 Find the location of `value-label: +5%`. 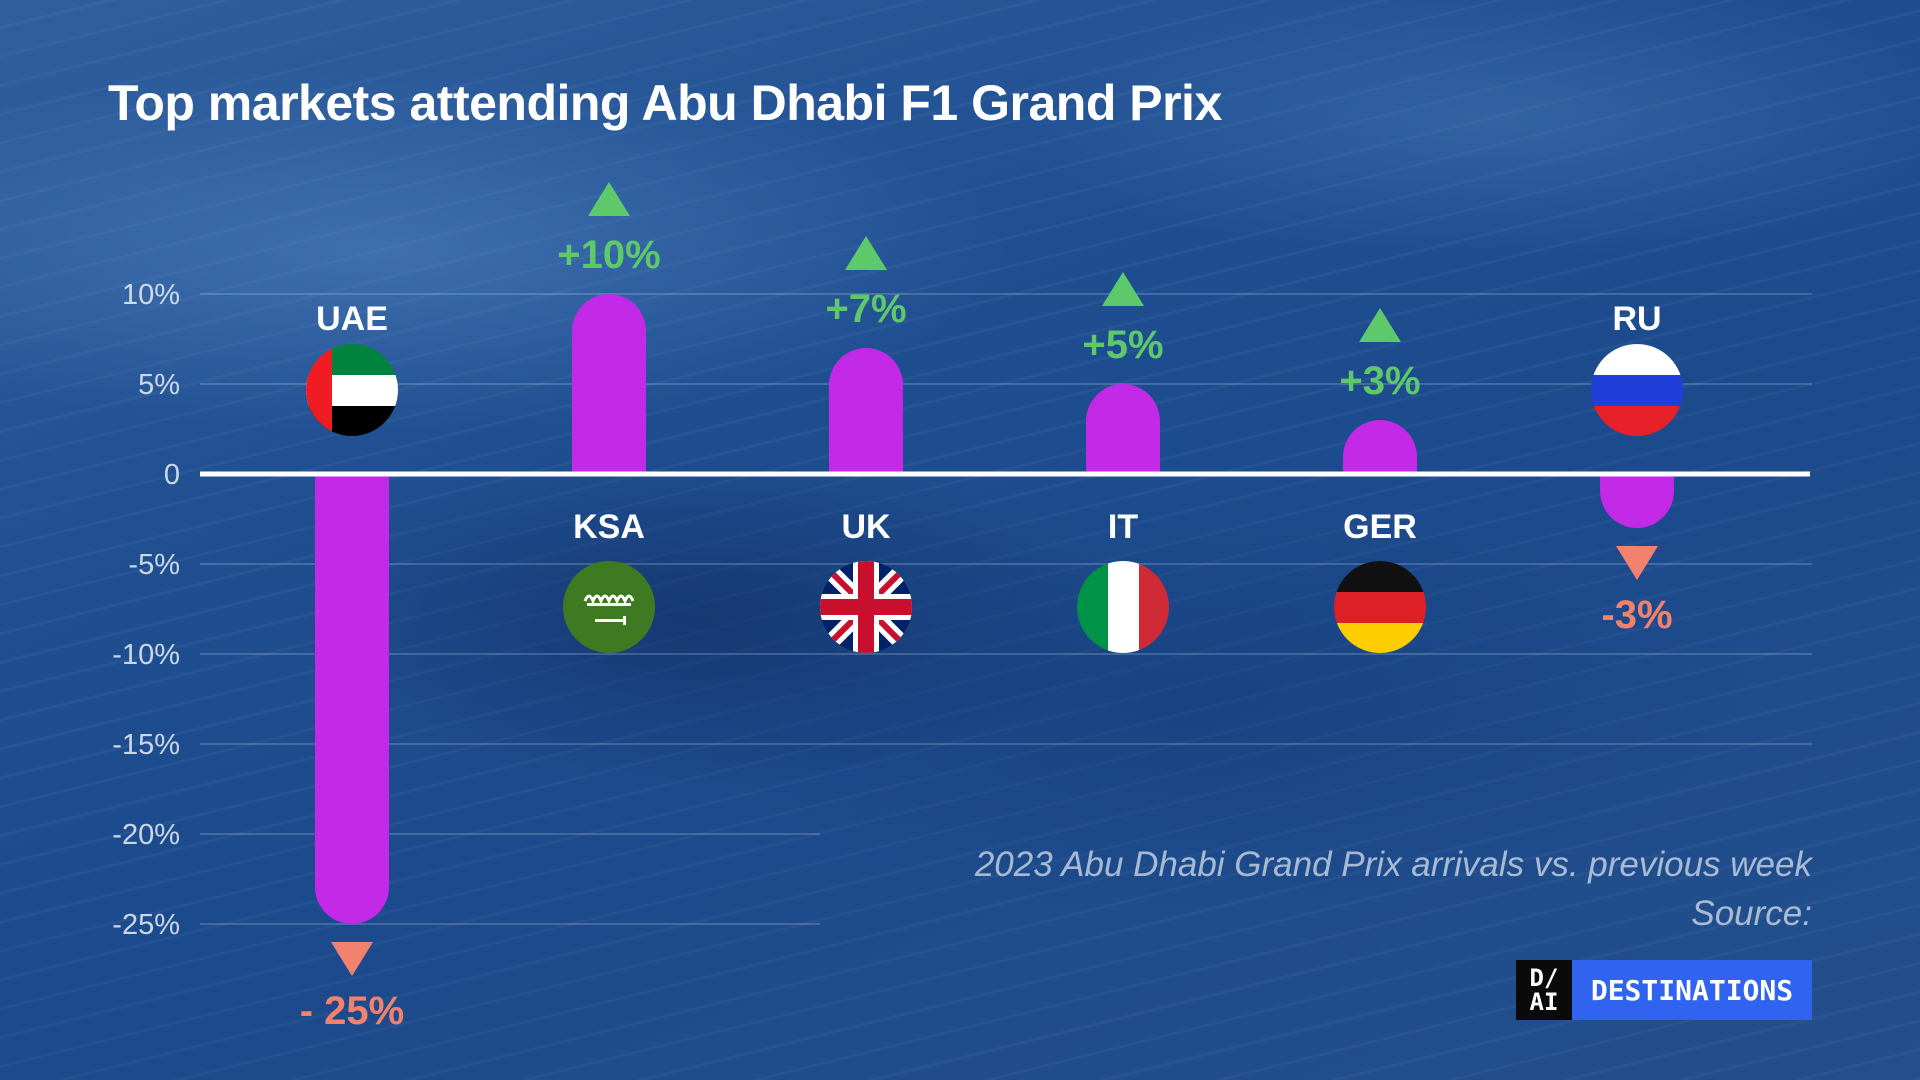

value-label: +5% is located at coordinates (1122, 345).